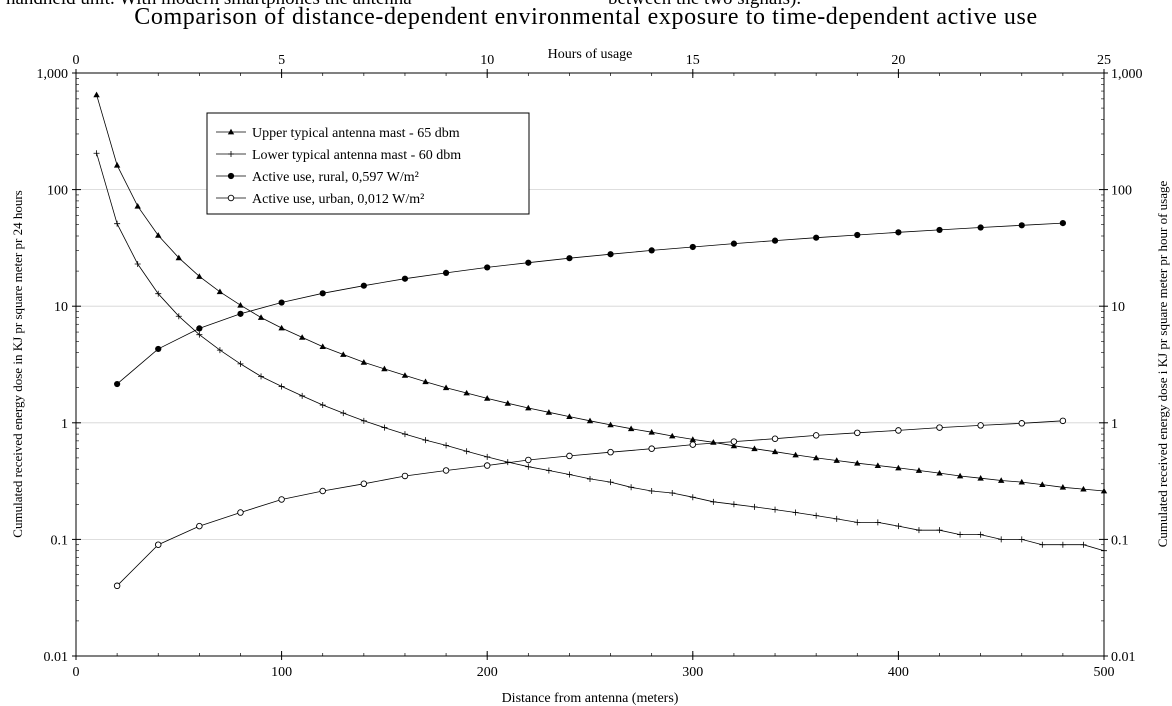 This screenshot has height=706, width=1172. What do you see at coordinates (61, 307) in the screenshot?
I see `y-tick-label: 10` at bounding box center [61, 307].